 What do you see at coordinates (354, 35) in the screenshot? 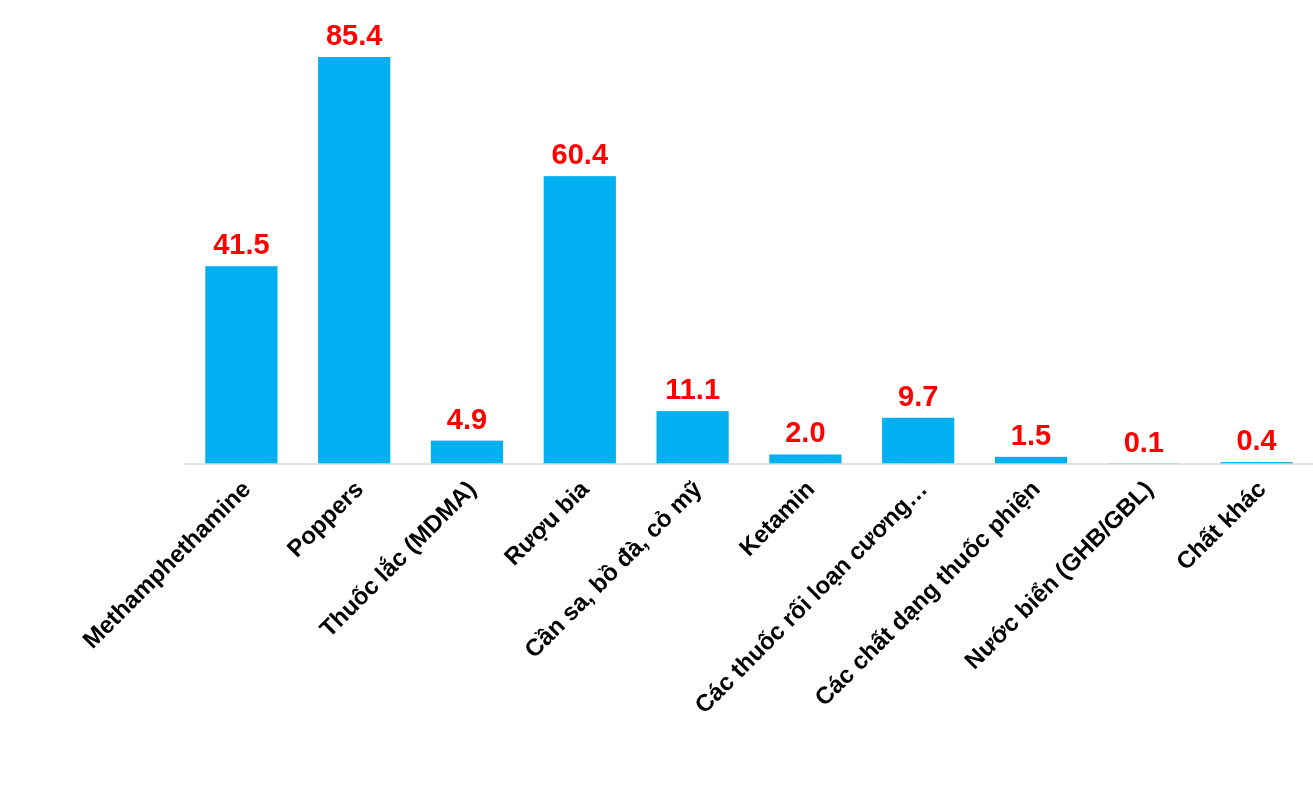
I see `data-label: 85.4` at bounding box center [354, 35].